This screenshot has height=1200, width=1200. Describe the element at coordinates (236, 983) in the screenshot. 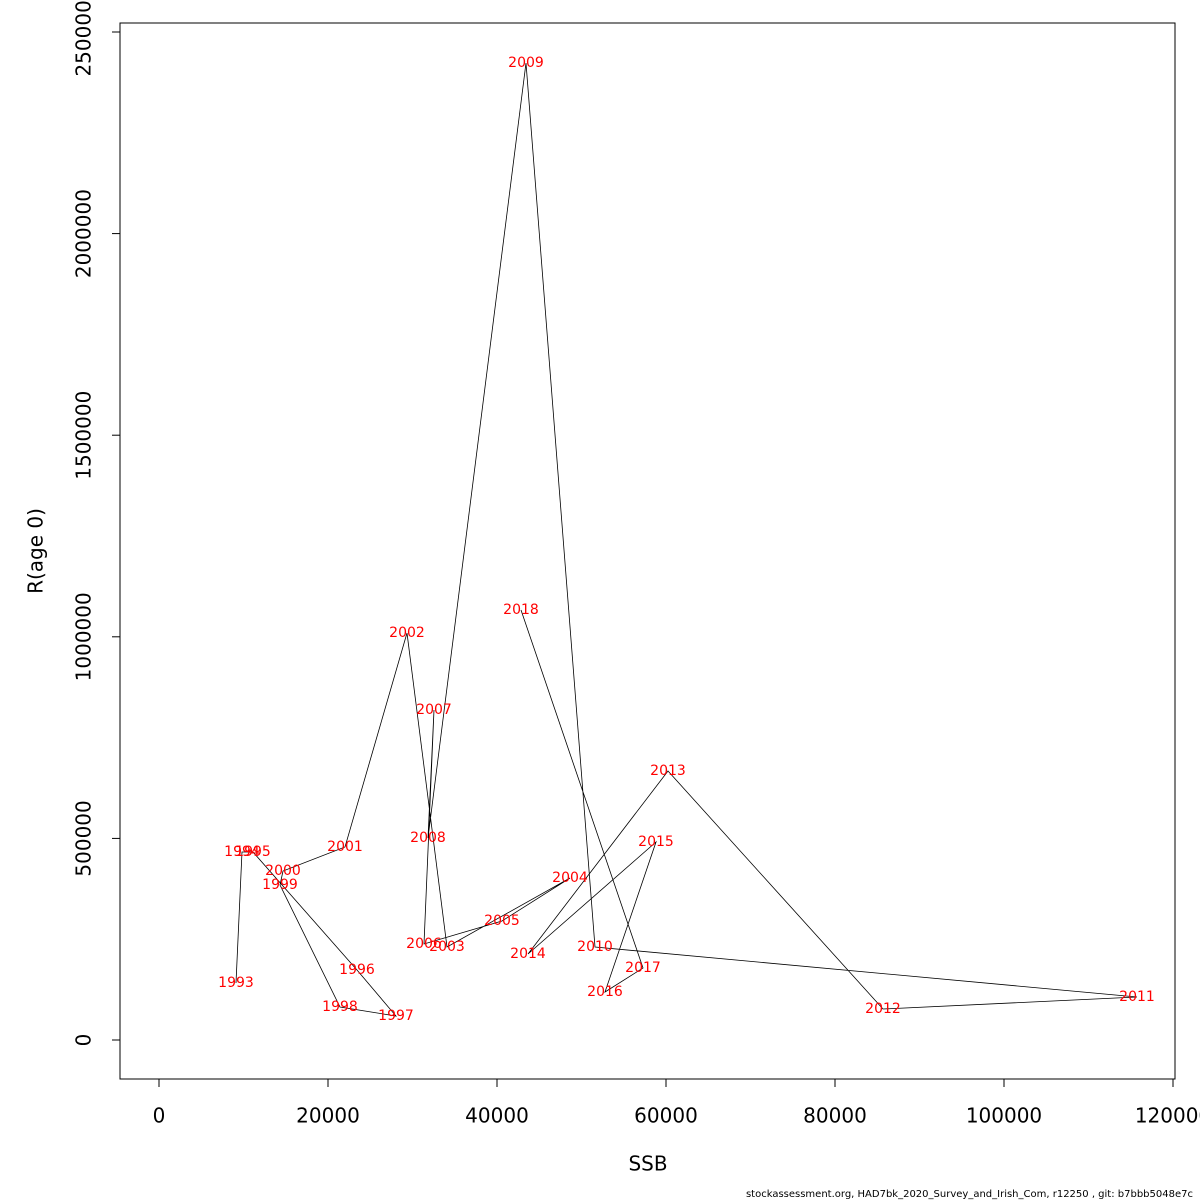

I see `year-label: 1993` at that location.